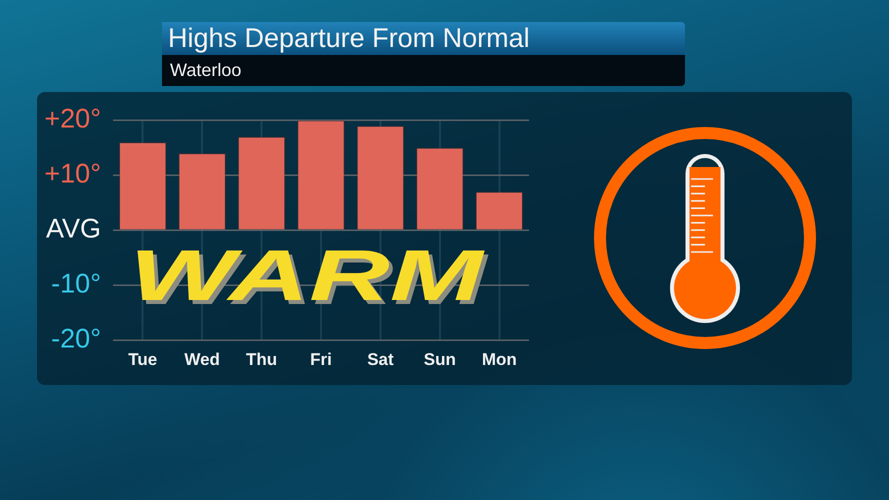 This screenshot has width=889, height=500. Describe the element at coordinates (380, 359) in the screenshot. I see `x-tick-label: Sat` at that location.